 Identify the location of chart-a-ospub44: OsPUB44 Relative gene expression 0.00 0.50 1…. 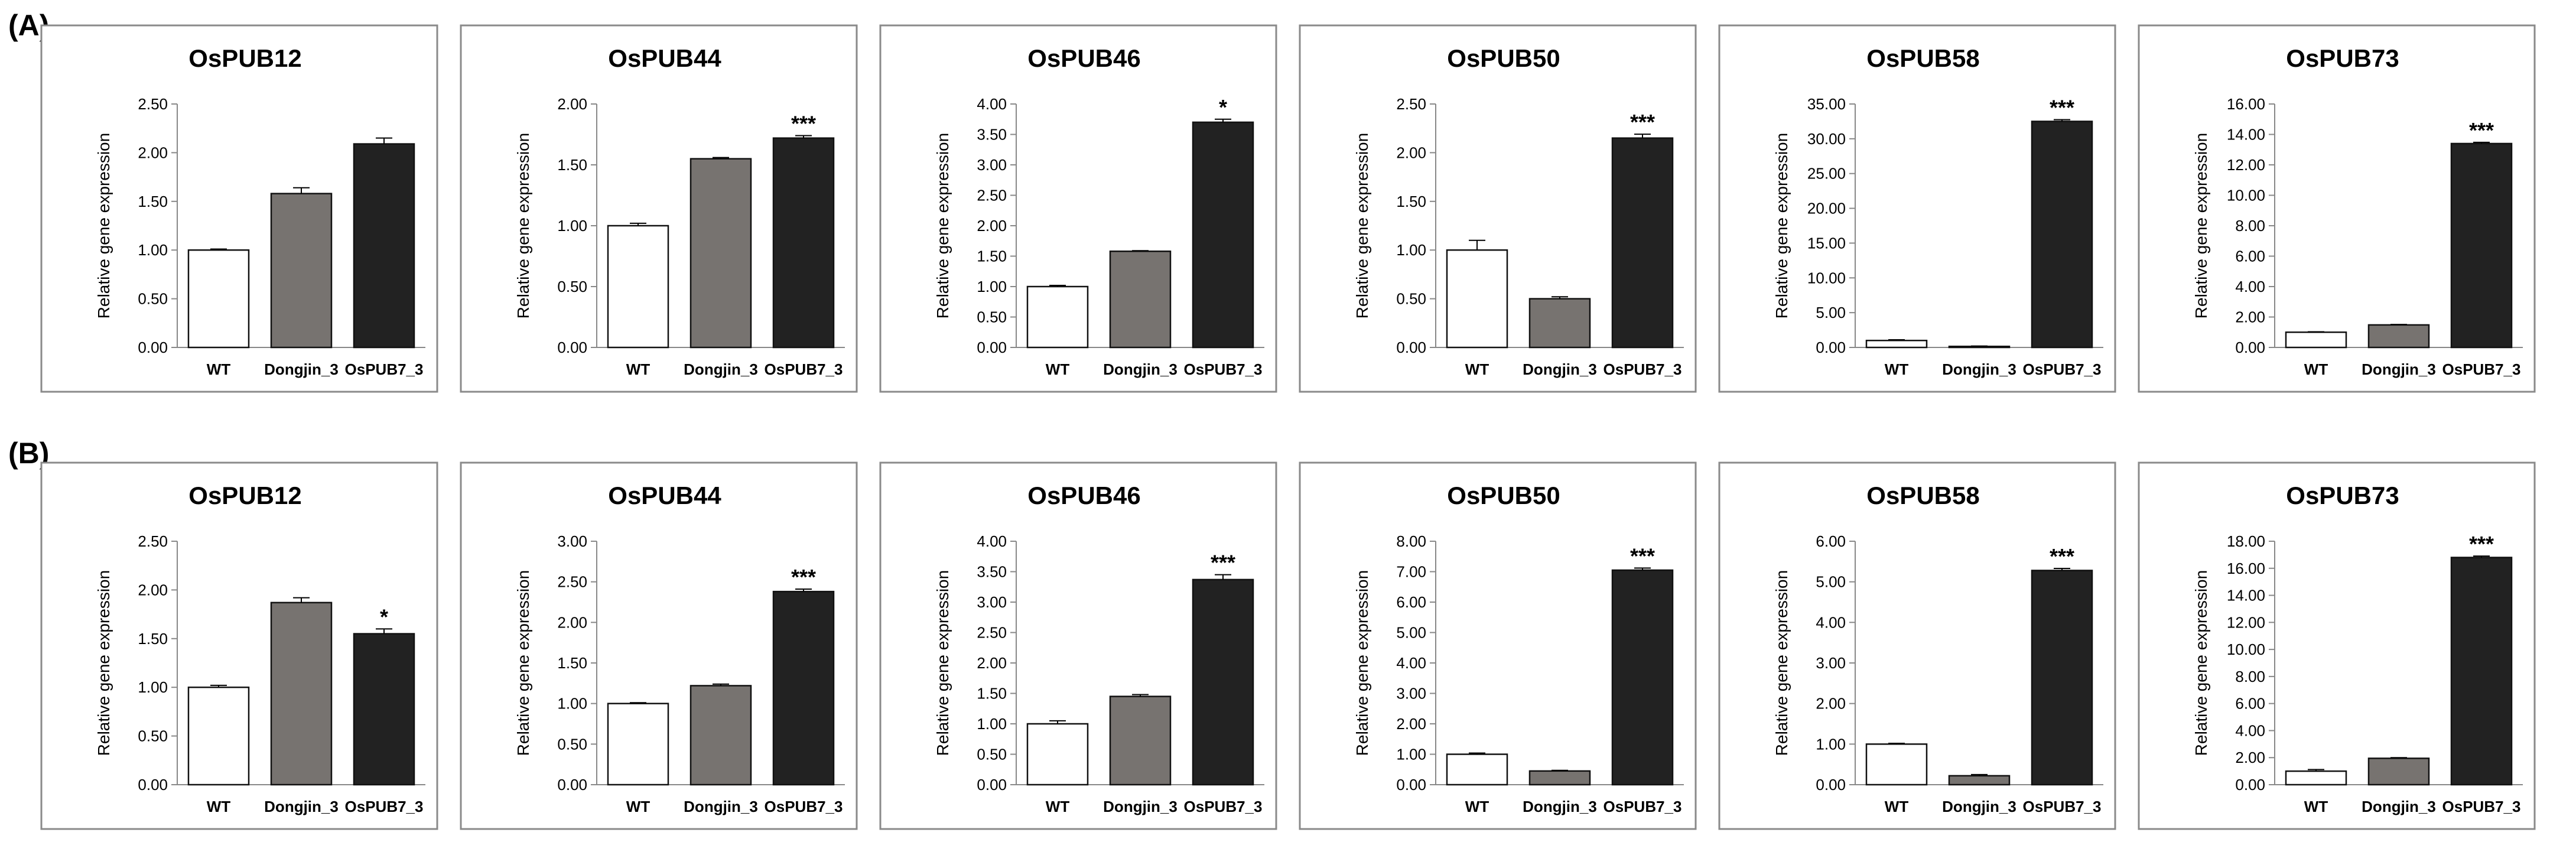
(659, 208).